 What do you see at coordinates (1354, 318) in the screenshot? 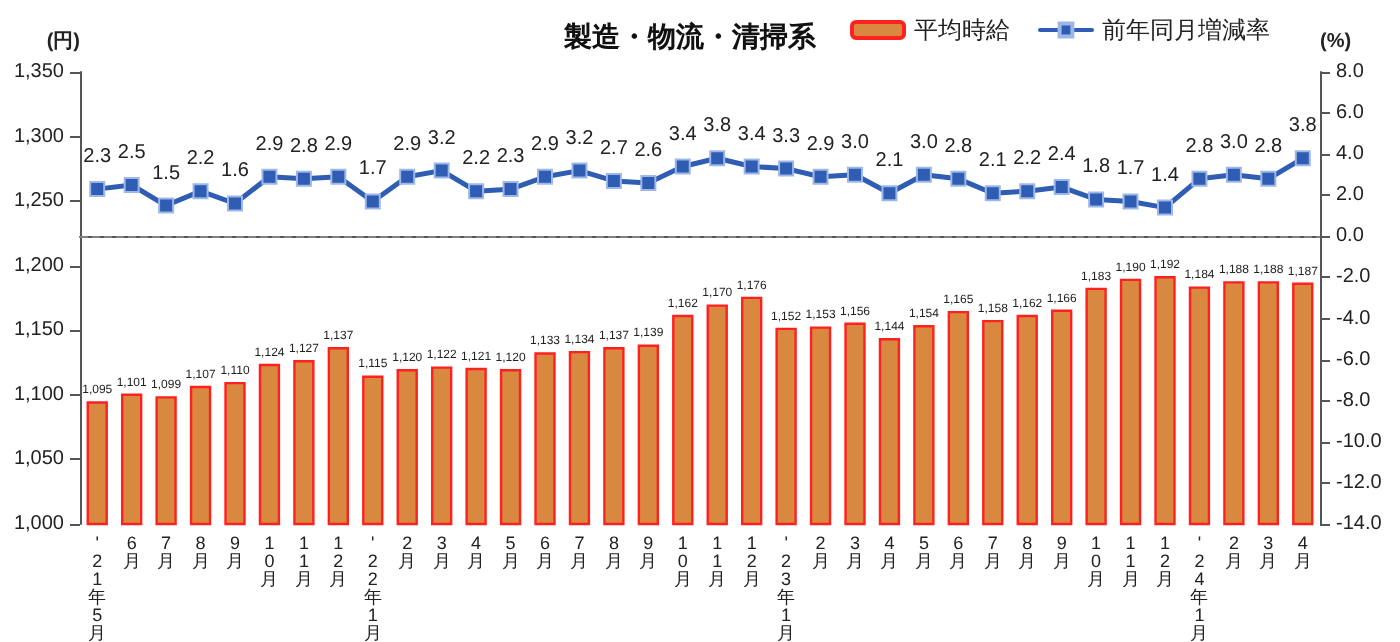
I see `y2-tick-label: -4.0` at bounding box center [1354, 318].